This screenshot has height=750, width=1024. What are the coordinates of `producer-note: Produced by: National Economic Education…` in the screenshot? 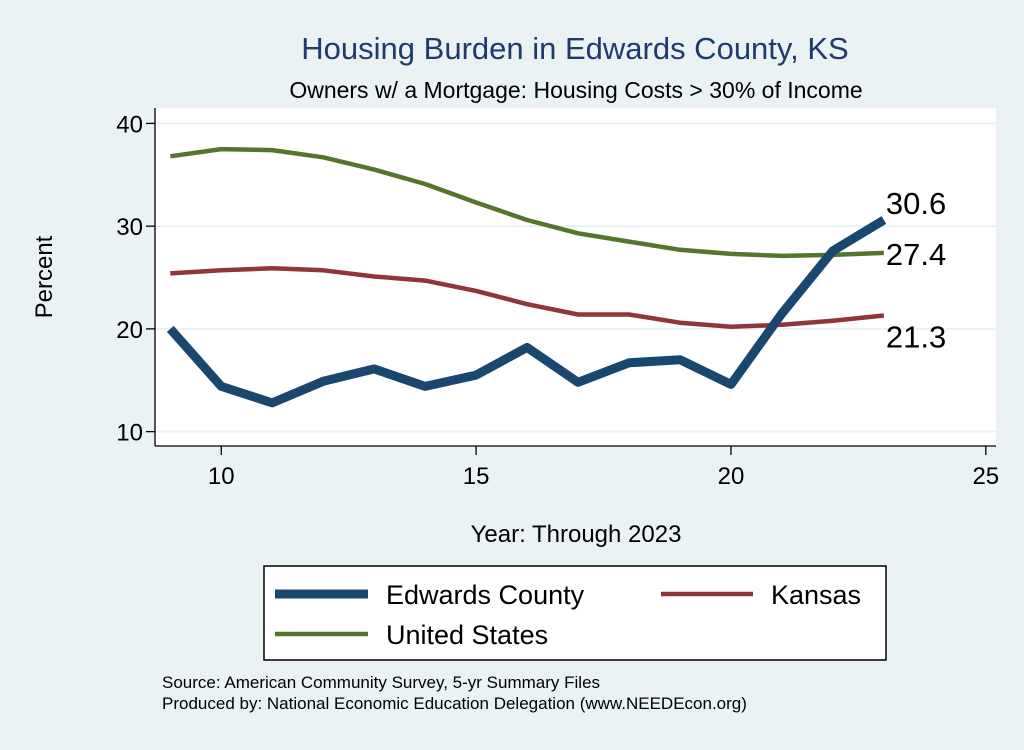 It's located at (454, 703).